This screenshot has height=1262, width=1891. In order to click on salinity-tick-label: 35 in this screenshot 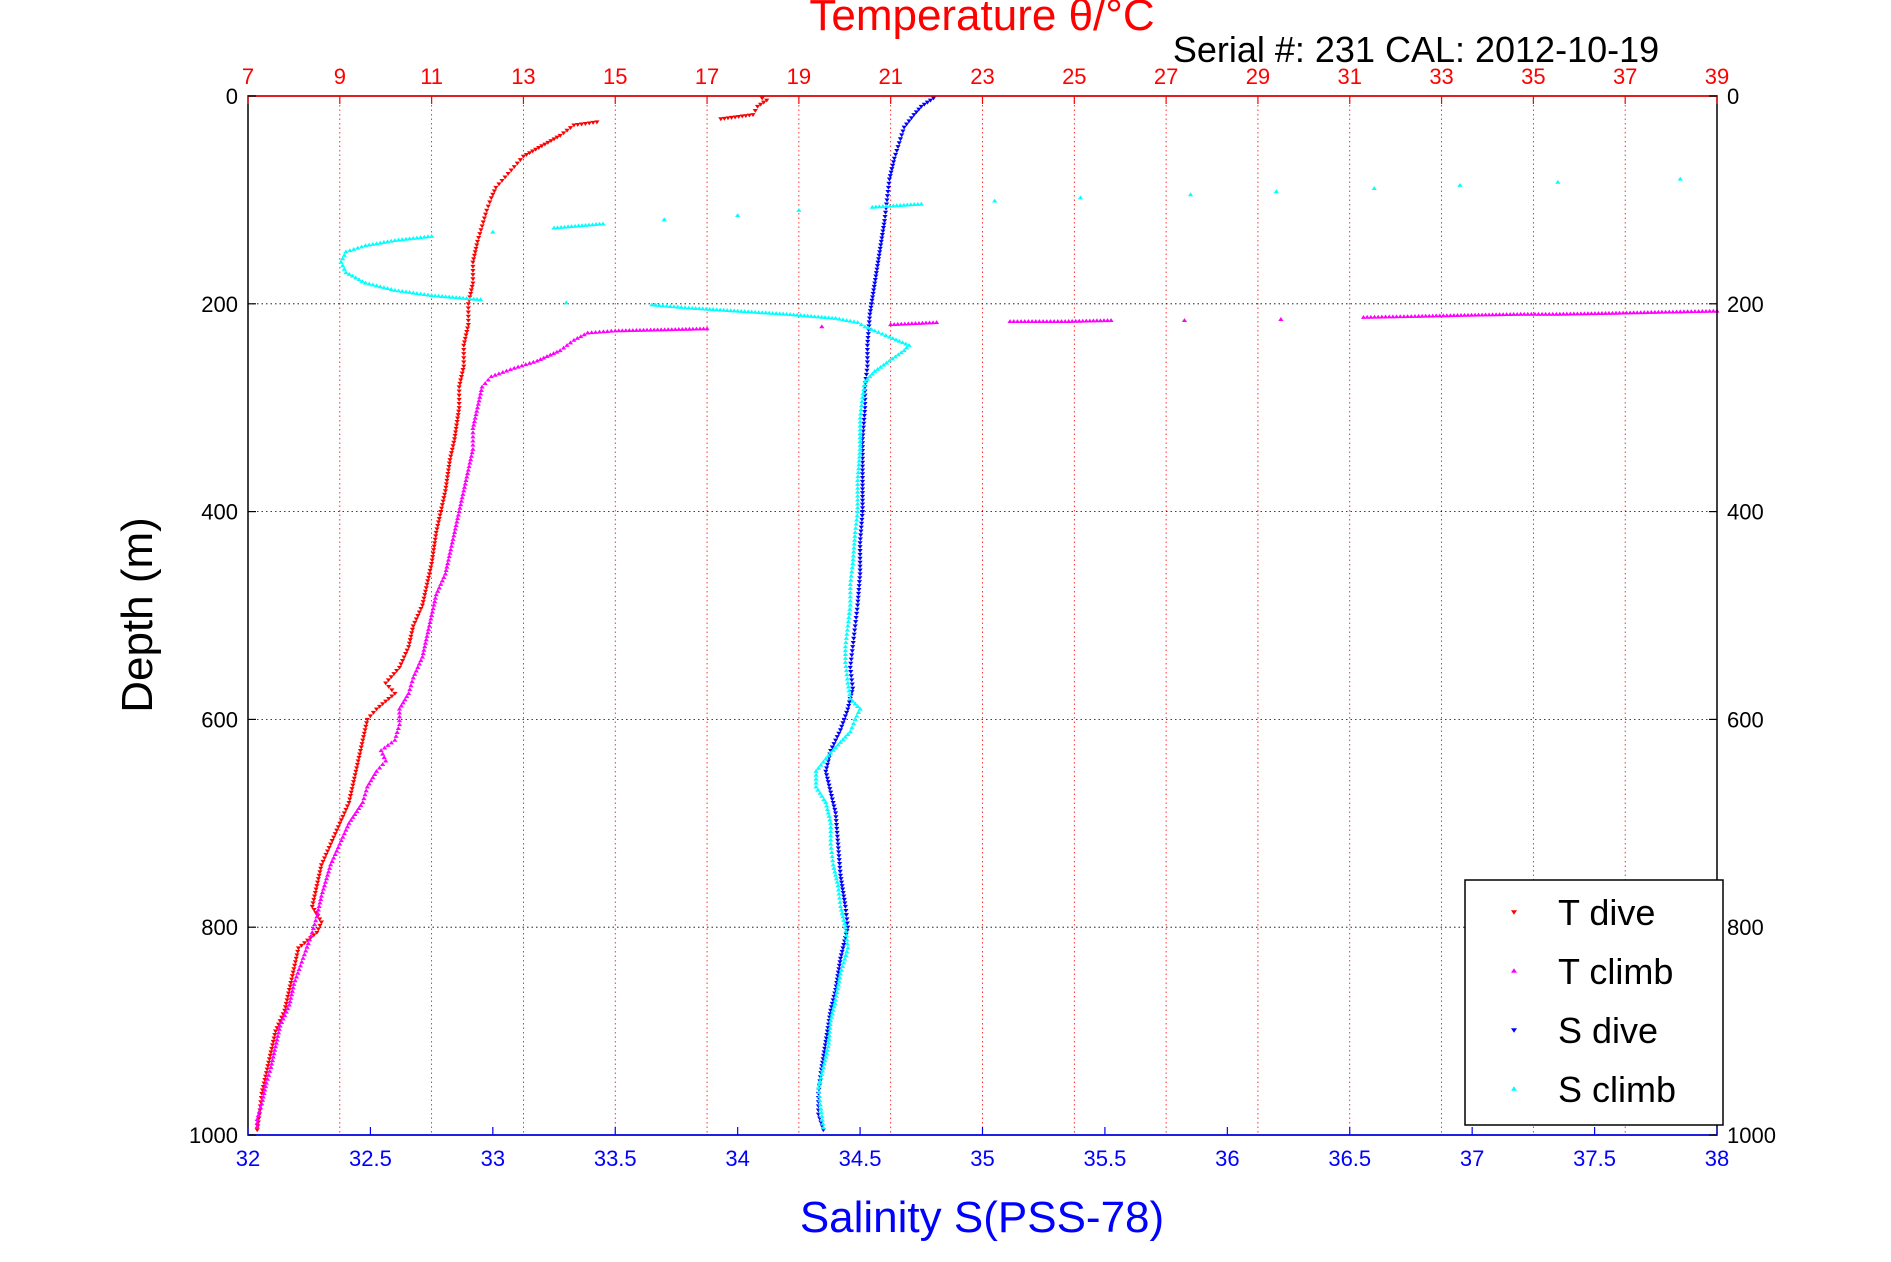, I will do `click(982, 1158)`.